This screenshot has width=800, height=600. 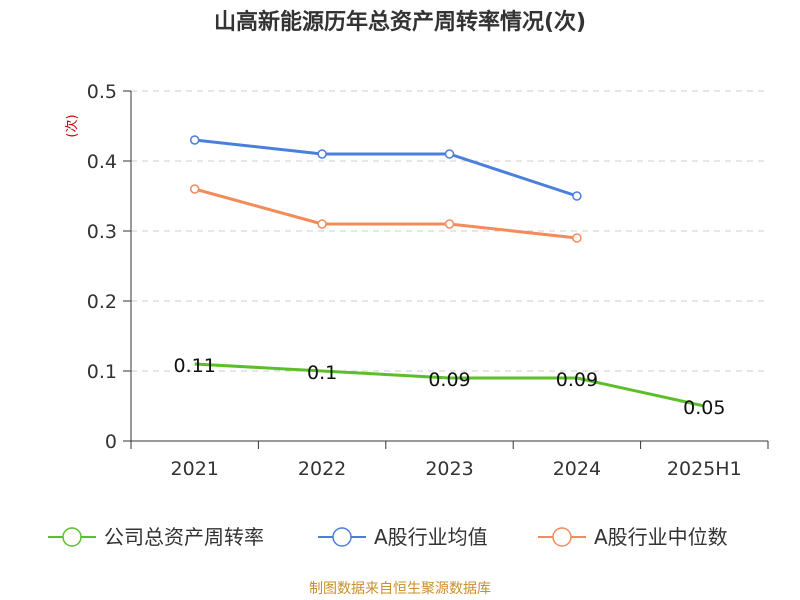 I want to click on data-label: 0.05, so click(x=704, y=408).